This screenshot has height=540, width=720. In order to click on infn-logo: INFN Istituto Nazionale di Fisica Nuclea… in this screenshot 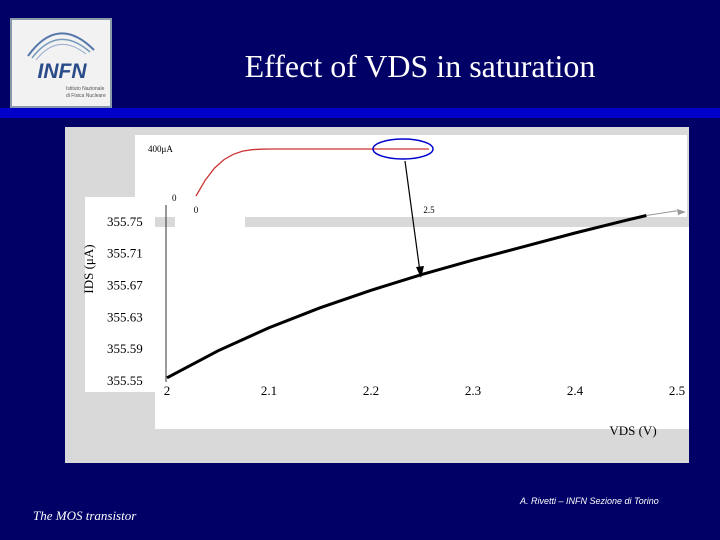, I will do `click(61, 63)`.